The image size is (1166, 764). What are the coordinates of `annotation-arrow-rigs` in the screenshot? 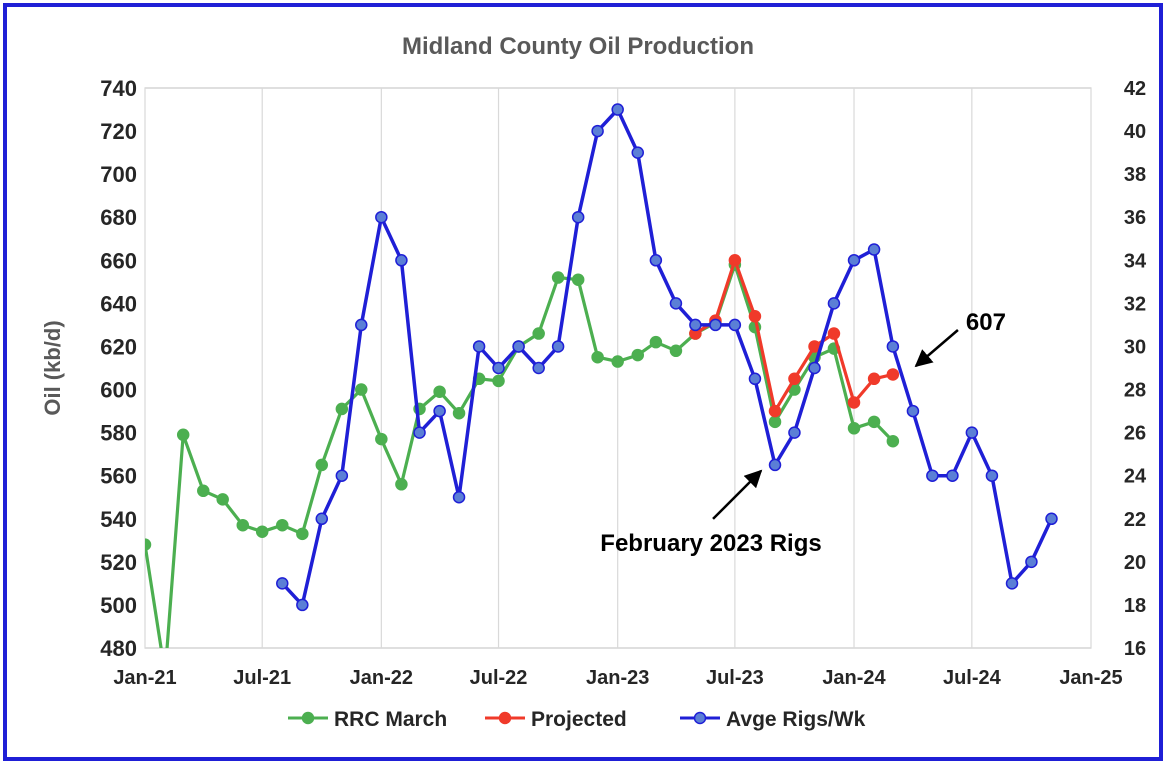 It's located at (737, 494).